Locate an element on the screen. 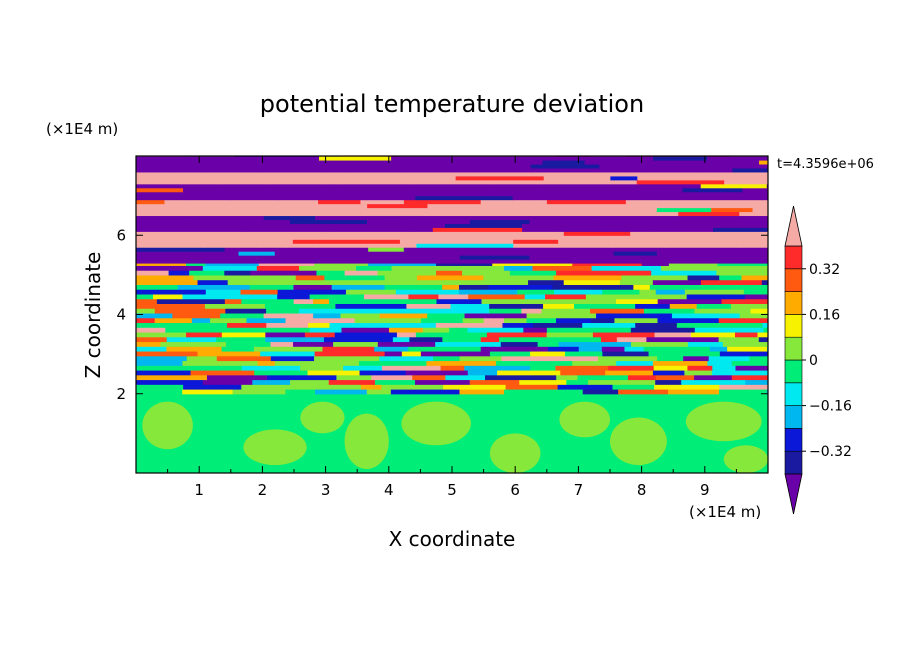  colorbar-label: −0.16 is located at coordinates (830, 407).